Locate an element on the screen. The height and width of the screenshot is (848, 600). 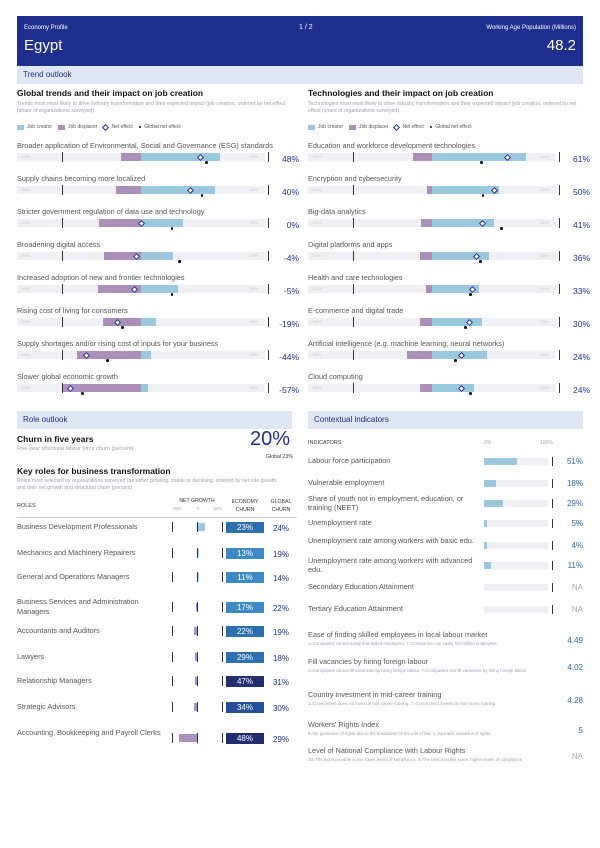
indicator-value: 29% is located at coordinates (574, 503).